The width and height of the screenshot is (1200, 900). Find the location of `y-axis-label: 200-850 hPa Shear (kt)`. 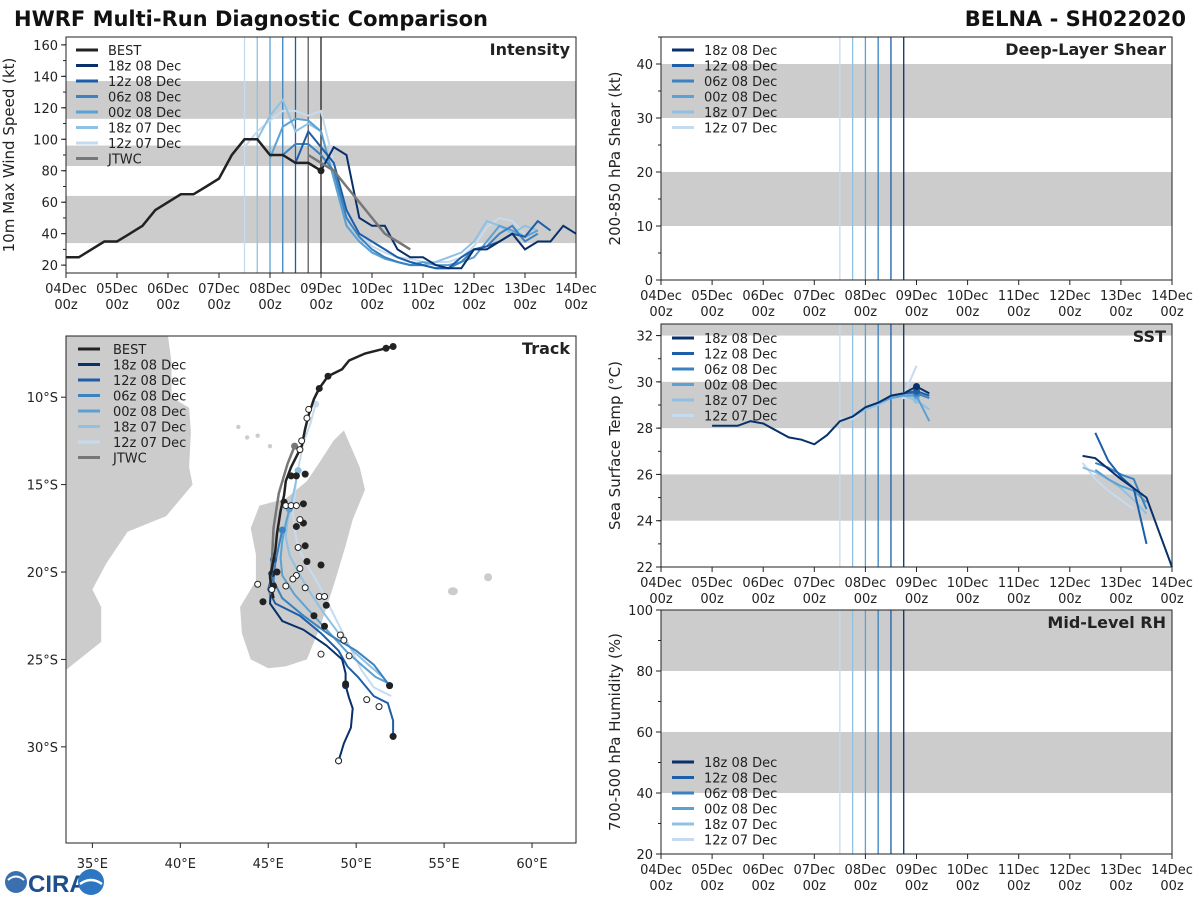

y-axis-label: 200-850 hPa Shear (kt) is located at coordinates (615, 159).